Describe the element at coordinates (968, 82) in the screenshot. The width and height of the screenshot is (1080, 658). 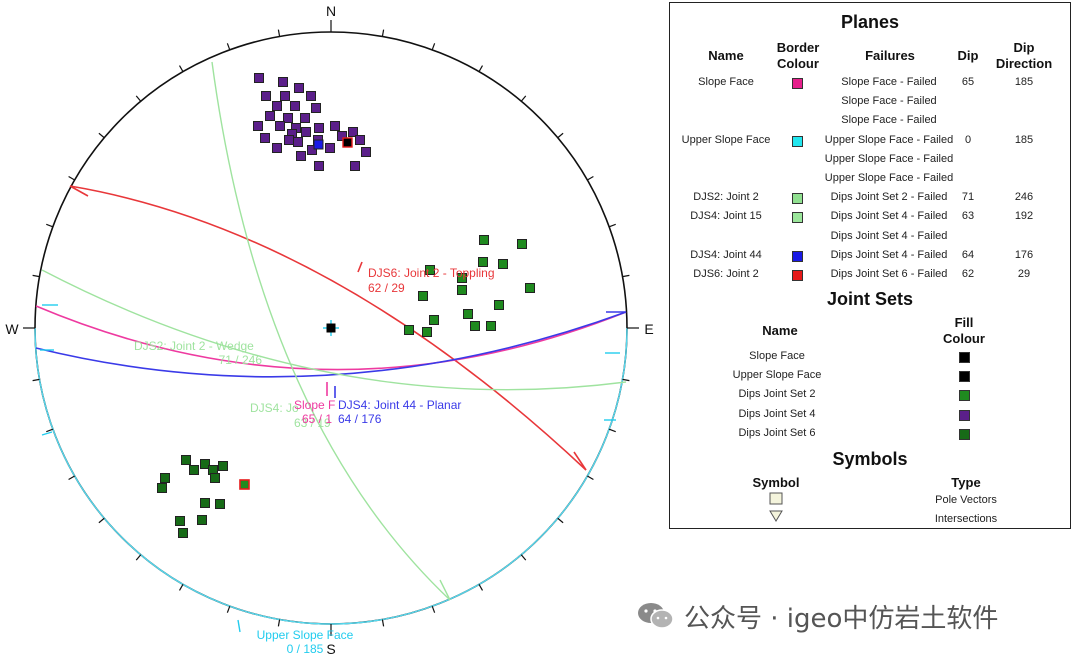
I see `plane-dip: 65` at that location.